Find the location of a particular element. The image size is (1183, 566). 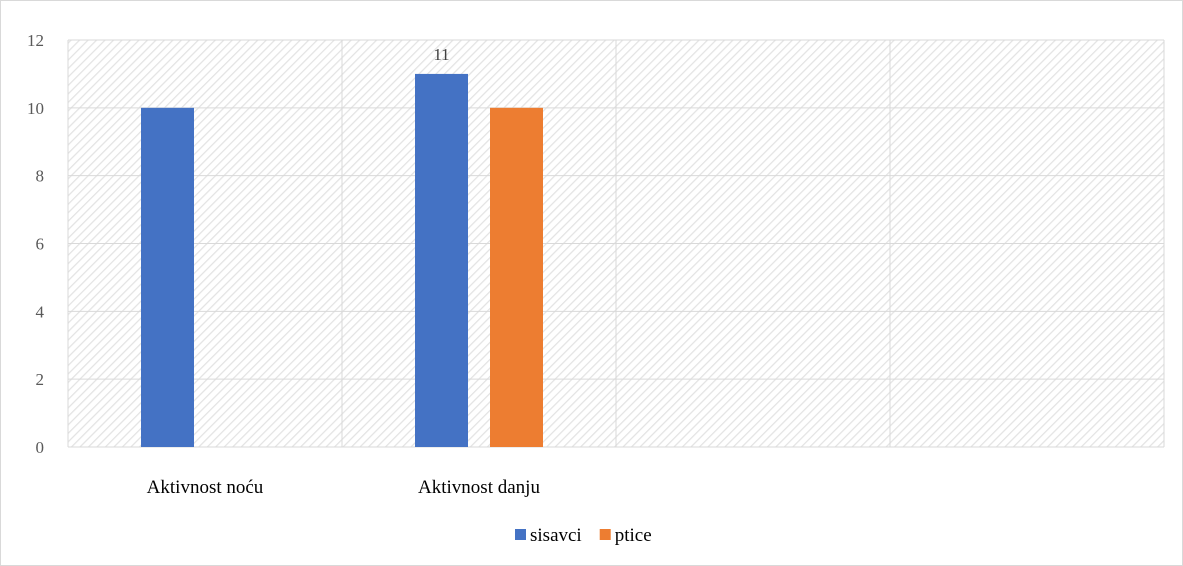

y-tick-label: 2 is located at coordinates (40, 379).